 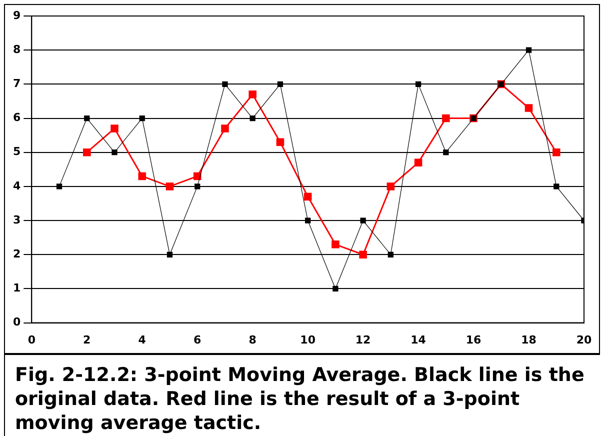 What do you see at coordinates (32, 339) in the screenshot?
I see `x-tick-label: 0` at bounding box center [32, 339].